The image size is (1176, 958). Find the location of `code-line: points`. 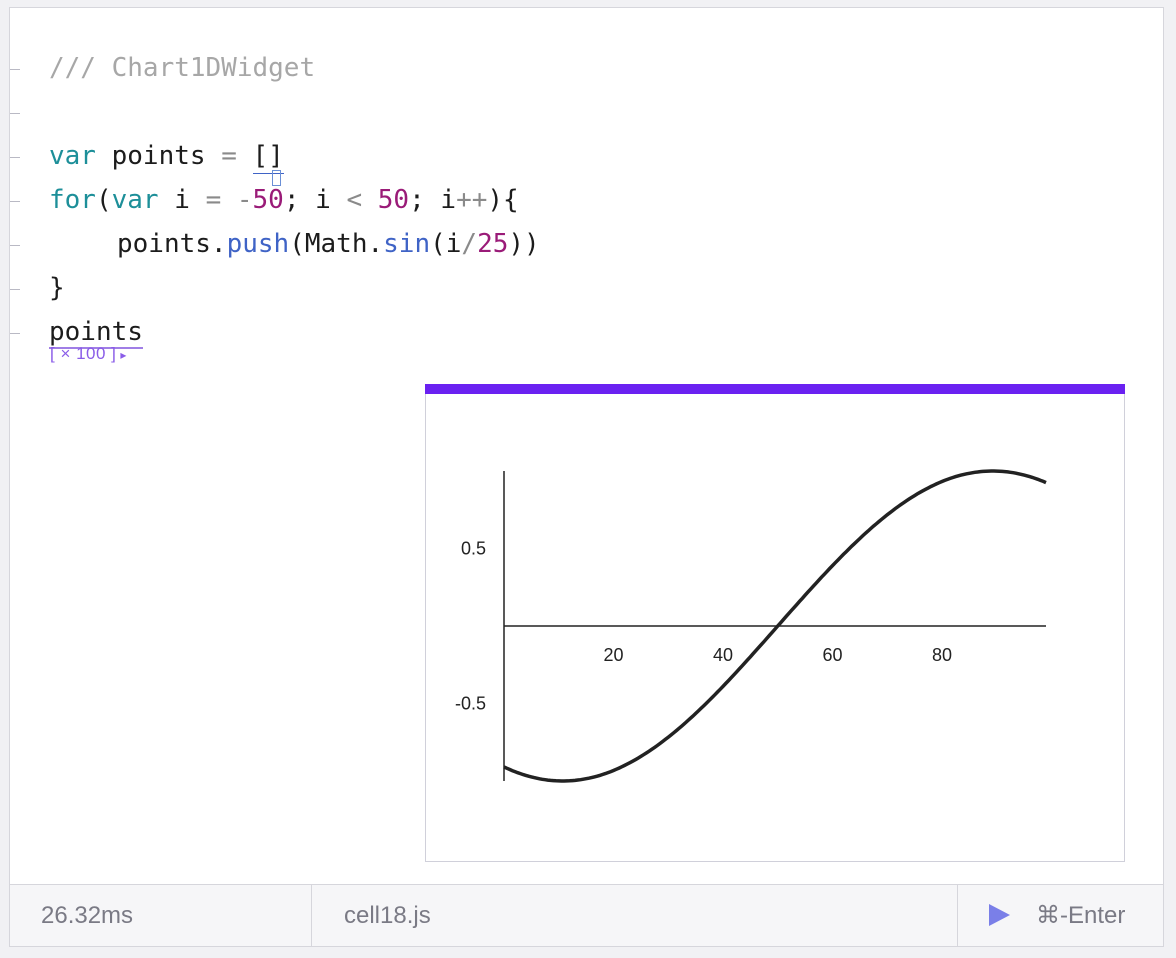

code-line: points is located at coordinates (96, 332).